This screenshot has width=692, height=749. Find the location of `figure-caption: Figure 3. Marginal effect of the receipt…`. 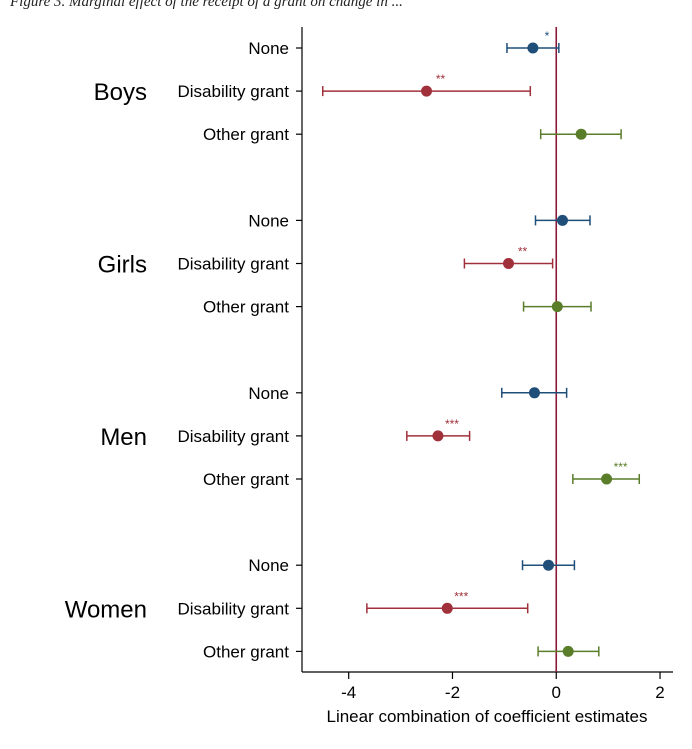

figure-caption: Figure 3. Marginal effect of the receipt… is located at coordinates (206, 5).